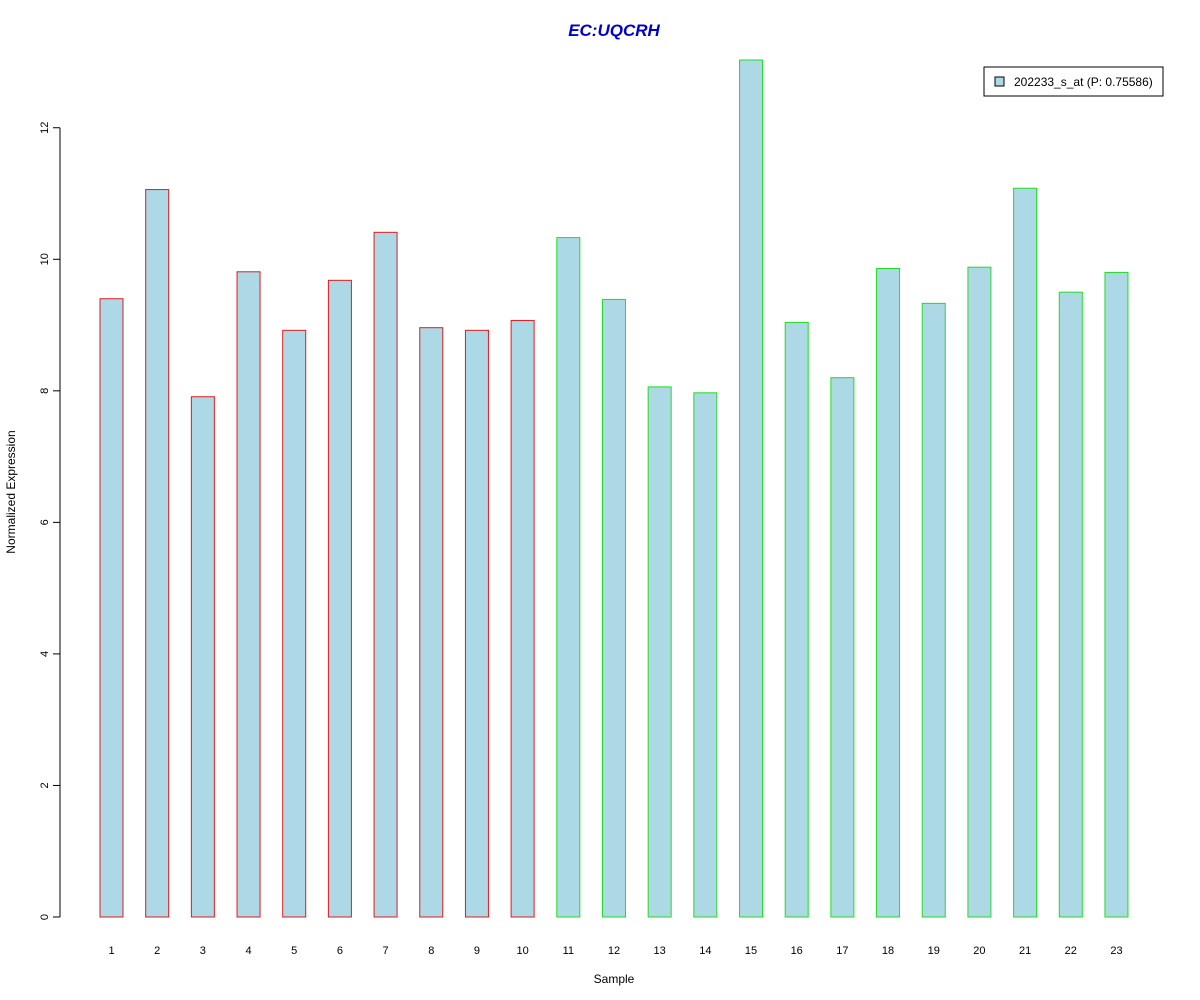 Image resolution: width=1200 pixels, height=1000 pixels. I want to click on chart-title: EC:UQCRH, so click(614, 30).